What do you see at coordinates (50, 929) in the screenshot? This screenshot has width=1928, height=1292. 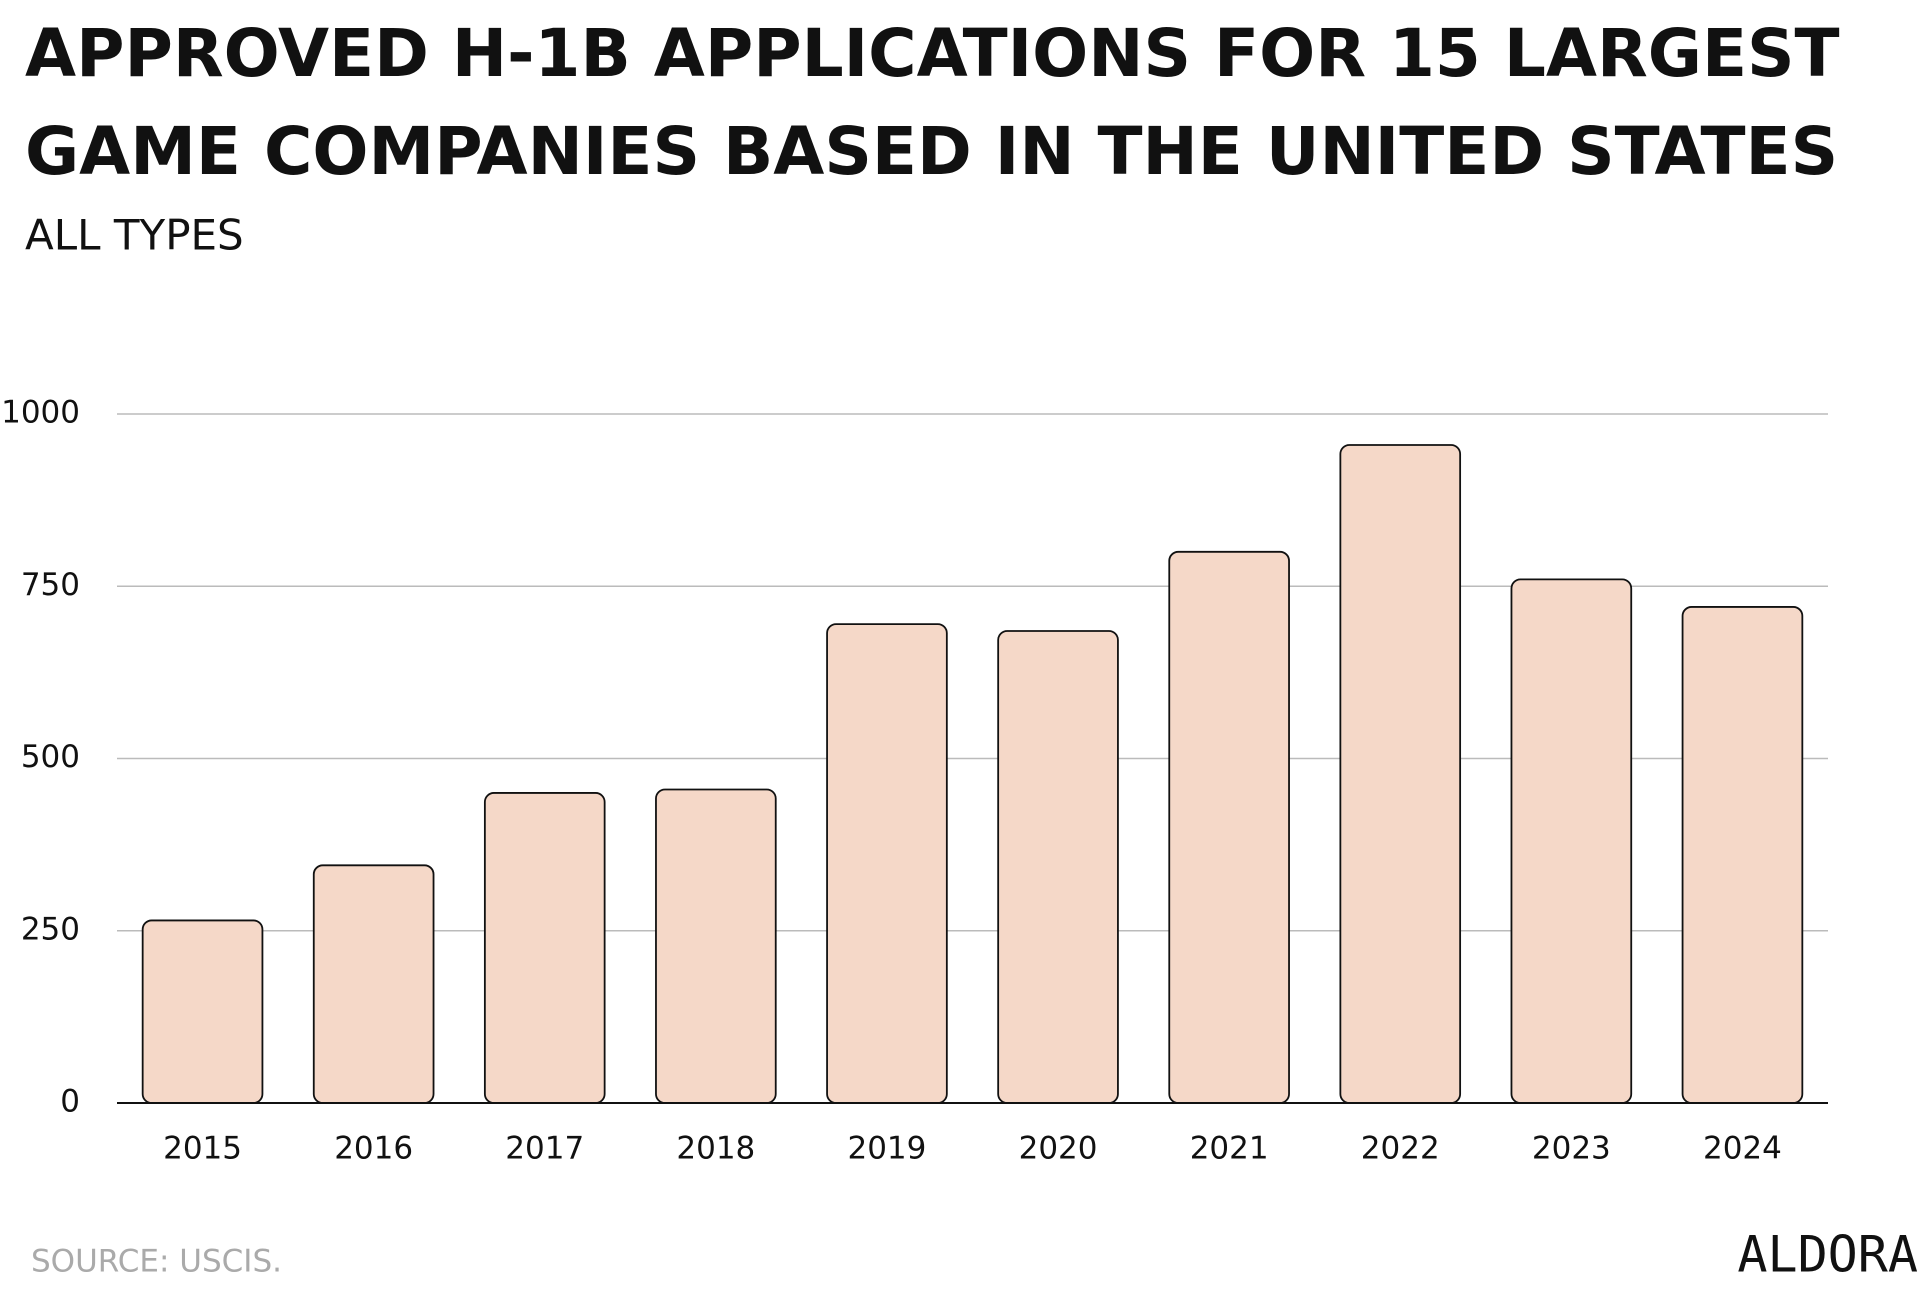 I see `y-tick-label: 250` at bounding box center [50, 929].